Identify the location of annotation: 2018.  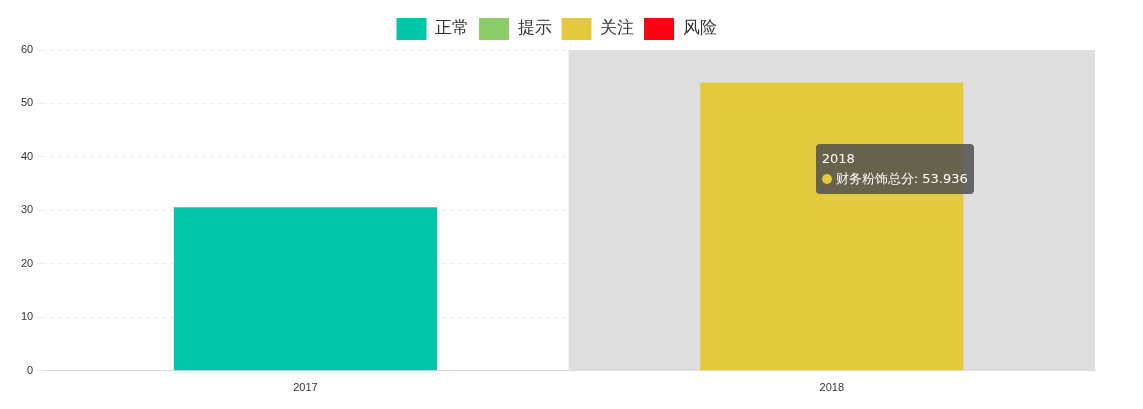
(838, 159).